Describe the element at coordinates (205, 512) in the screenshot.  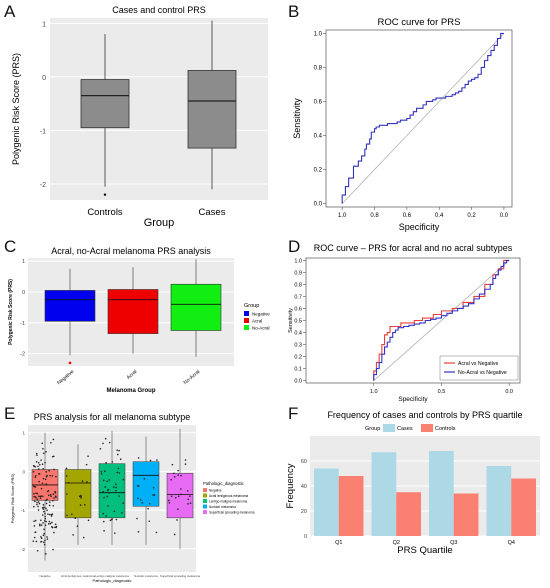
I see `legend-swatch` at that location.